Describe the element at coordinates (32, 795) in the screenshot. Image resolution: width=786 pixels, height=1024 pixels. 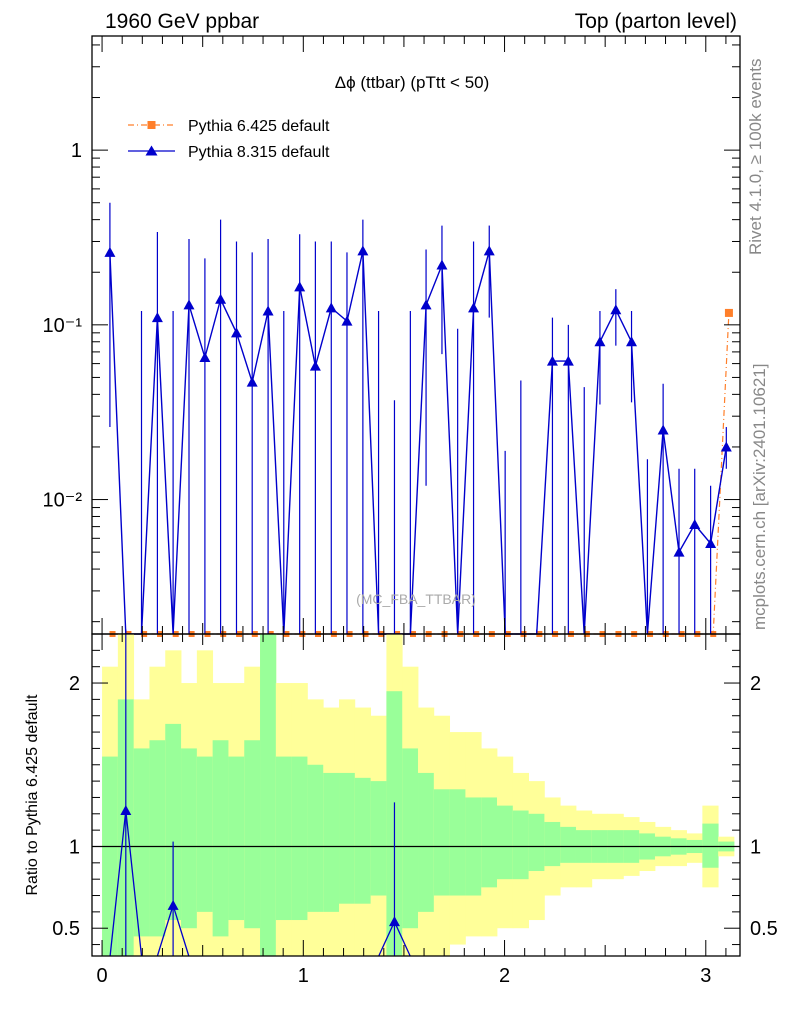
I see `ratio-ylabel: Ratio to Pythia 6.425 default` at that location.